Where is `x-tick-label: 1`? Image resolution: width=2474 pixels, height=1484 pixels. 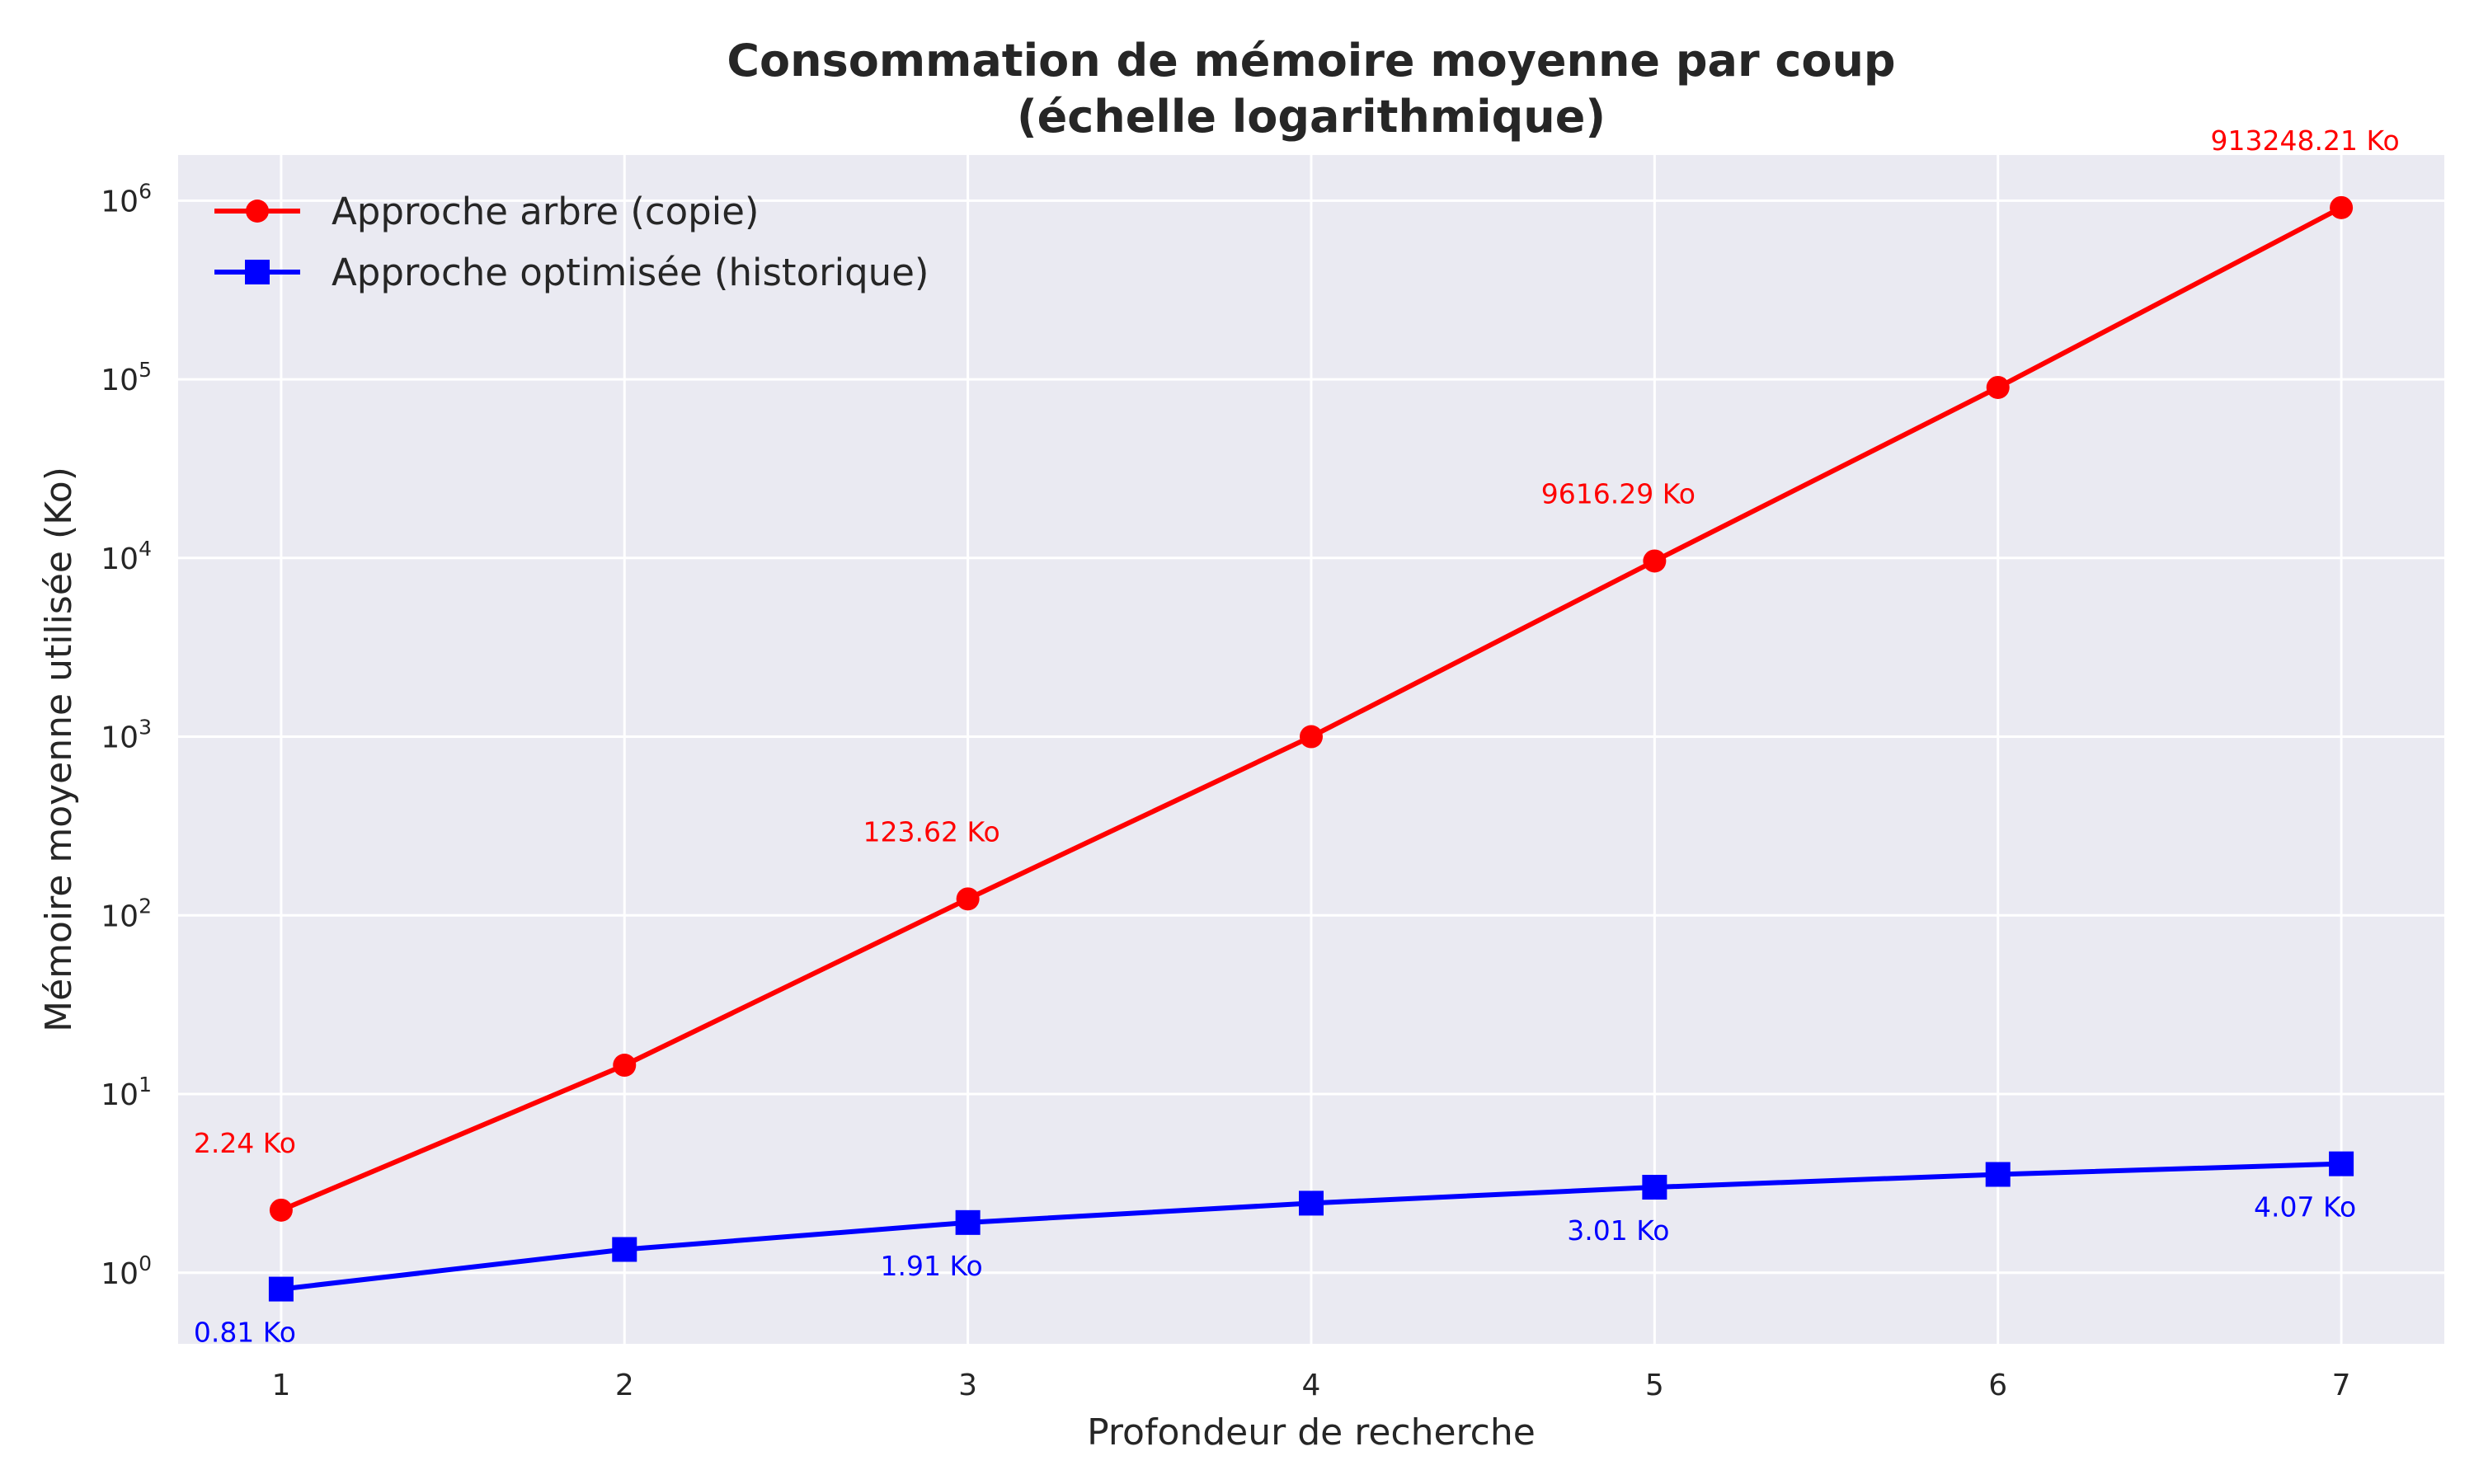 x-tick-label: 1 is located at coordinates (280, 1385).